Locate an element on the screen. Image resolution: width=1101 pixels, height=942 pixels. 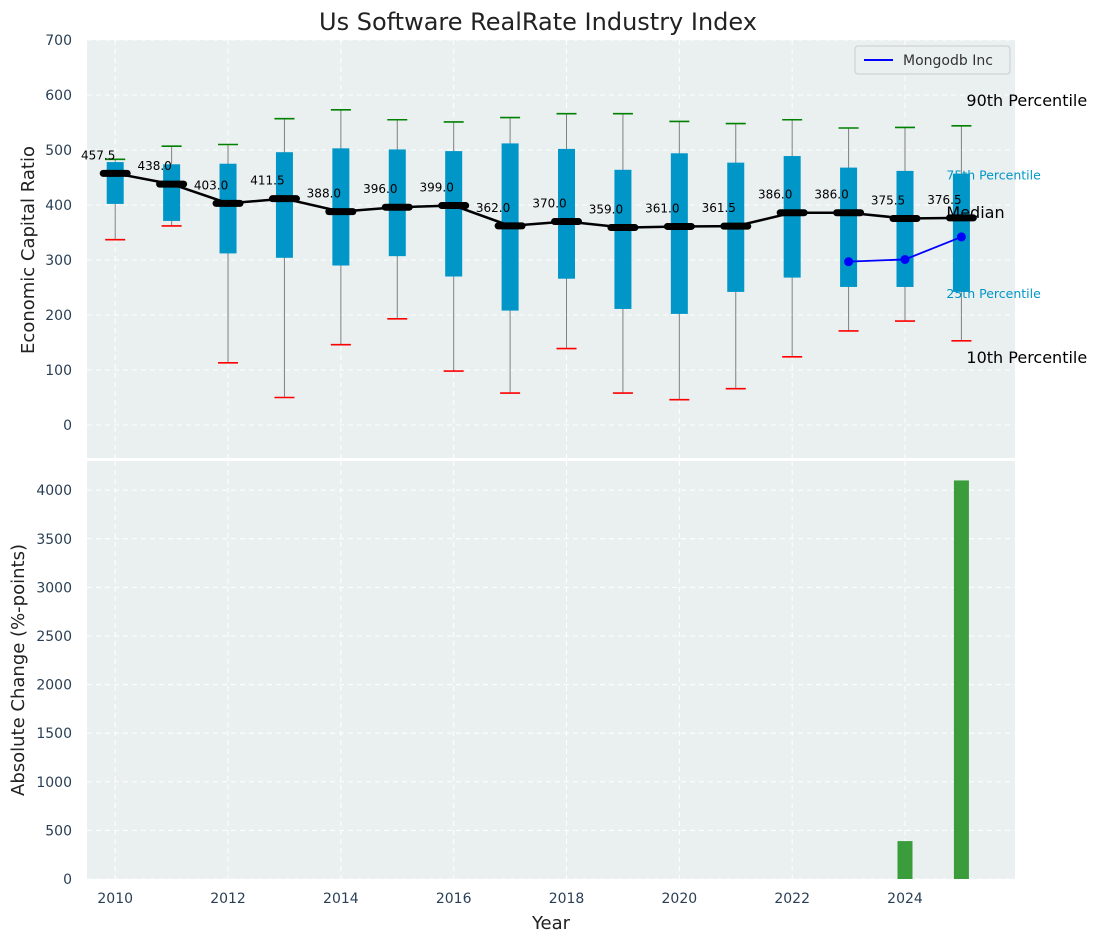
bottom-y-tick-label: 2000 is located at coordinates (54, 686).